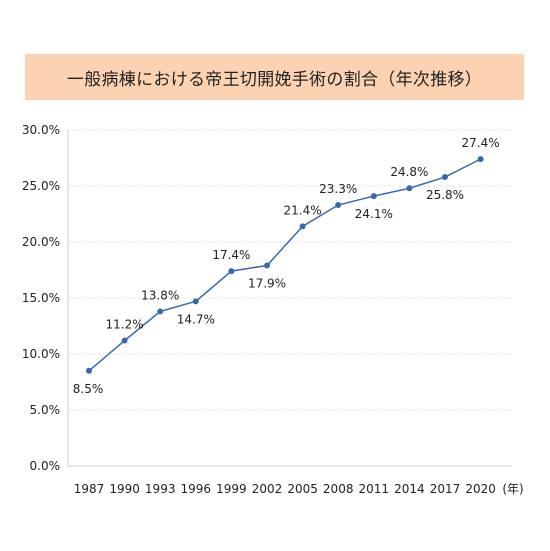 This screenshot has height=551, width=550. I want to click on x-axis-unit: (年), so click(512, 489).